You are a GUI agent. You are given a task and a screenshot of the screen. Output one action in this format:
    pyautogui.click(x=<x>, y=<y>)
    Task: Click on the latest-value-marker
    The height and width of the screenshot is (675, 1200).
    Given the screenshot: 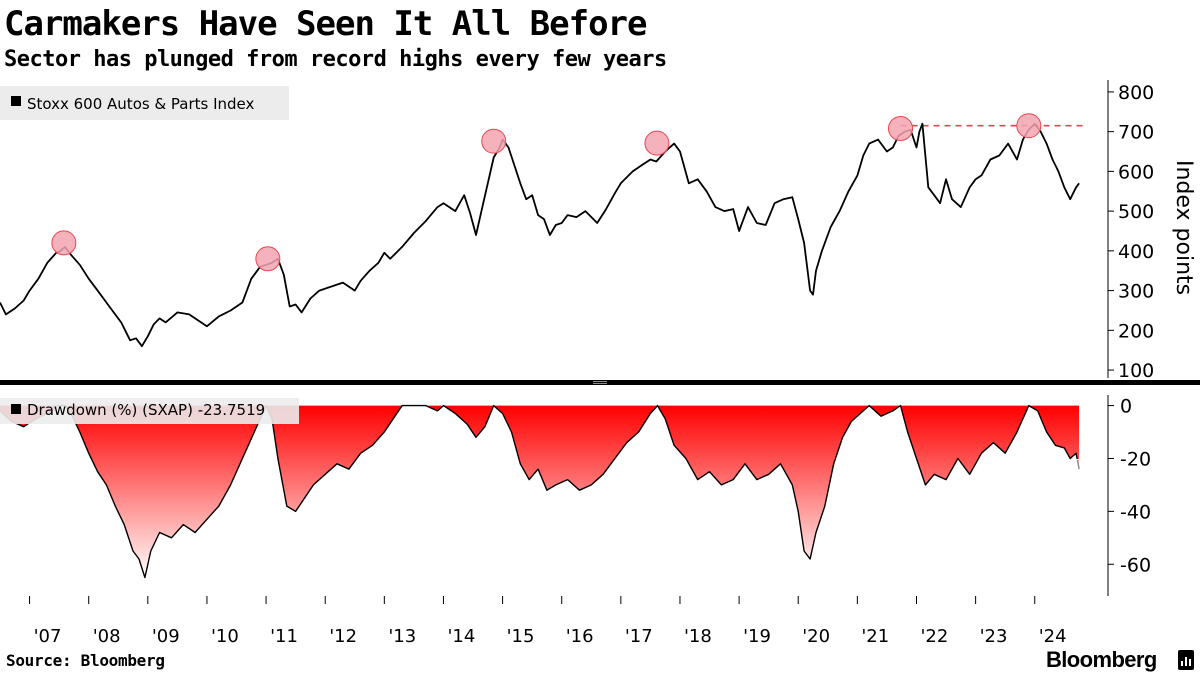 What is the action you would take?
    pyautogui.click(x=1079, y=468)
    